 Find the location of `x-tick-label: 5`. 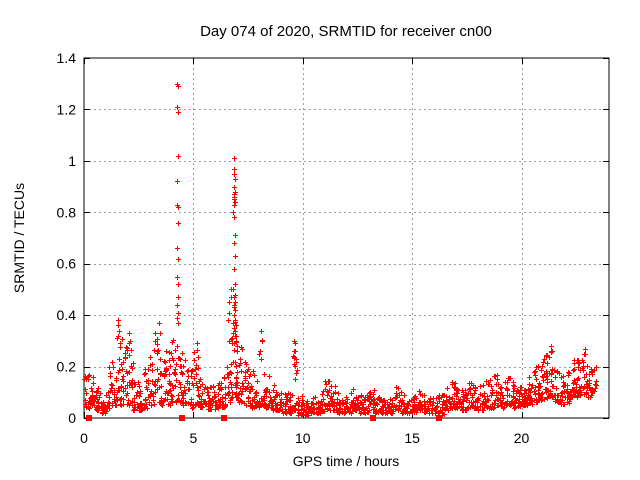

x-tick-label: 5 is located at coordinates (193, 438).